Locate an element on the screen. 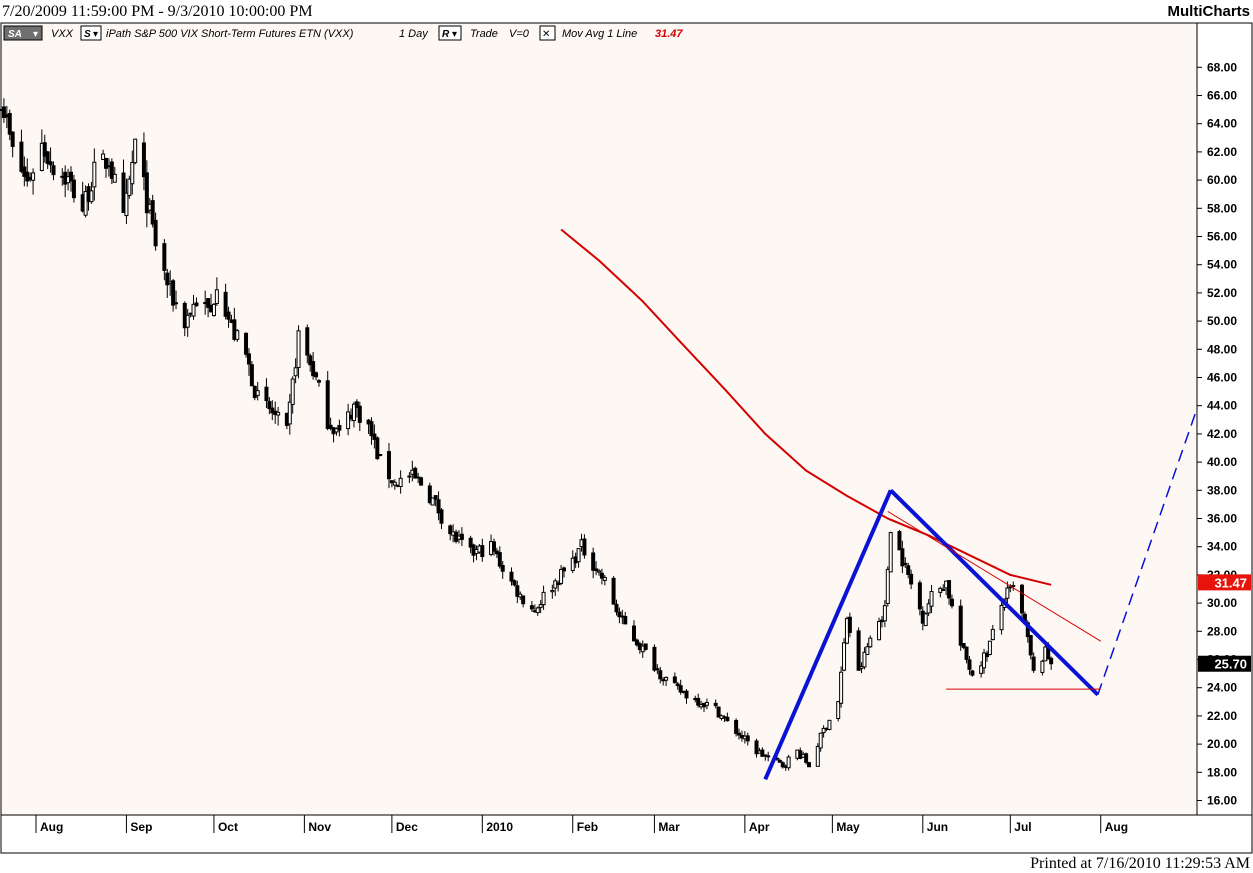  y-tick-label: 34.00 is located at coordinates (1222, 547).